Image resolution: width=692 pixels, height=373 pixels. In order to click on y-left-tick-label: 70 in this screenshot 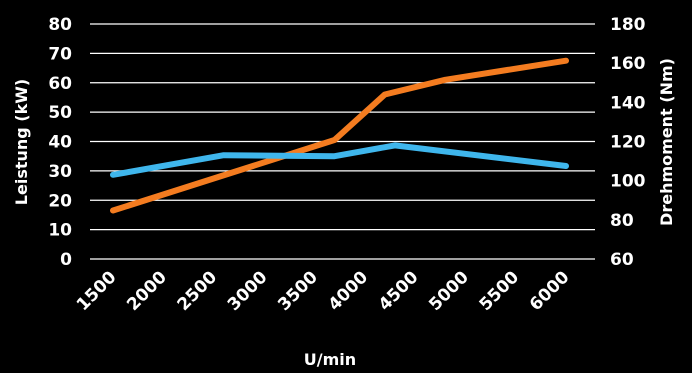, I will do `click(60, 54)`.